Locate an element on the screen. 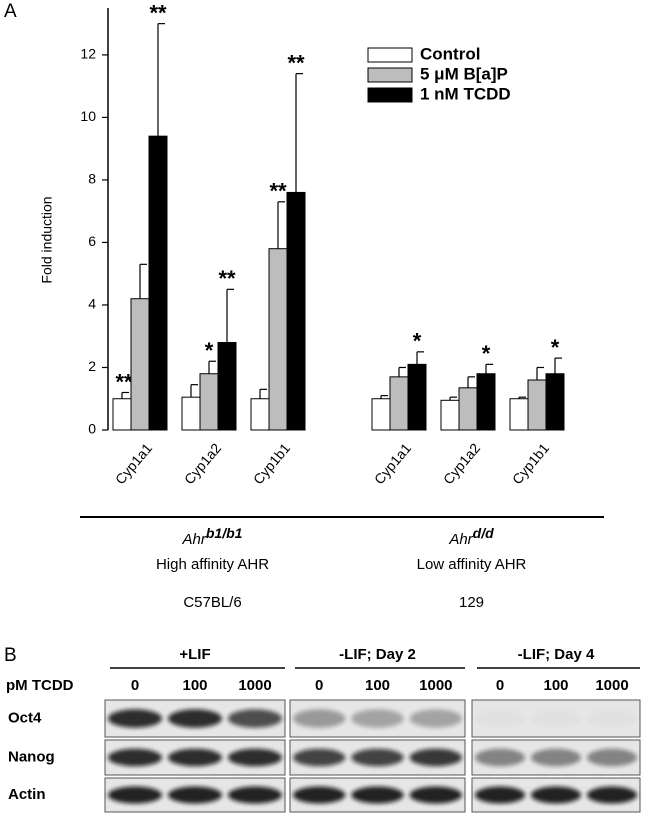 This screenshot has height=814, width=650. panel-label: A is located at coordinates (10, 11).